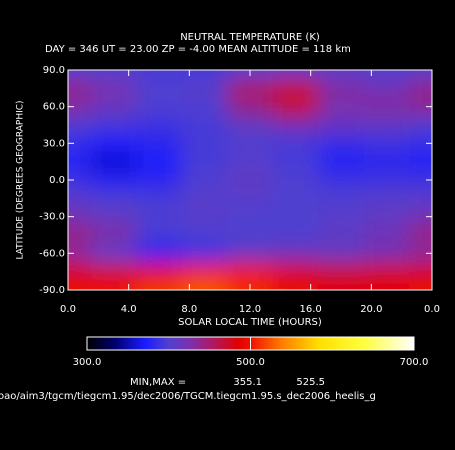 The width and height of the screenshot is (455, 450). Describe the element at coordinates (87, 362) in the screenshot. I see `colorbar-tick-label: 300.0` at that location.